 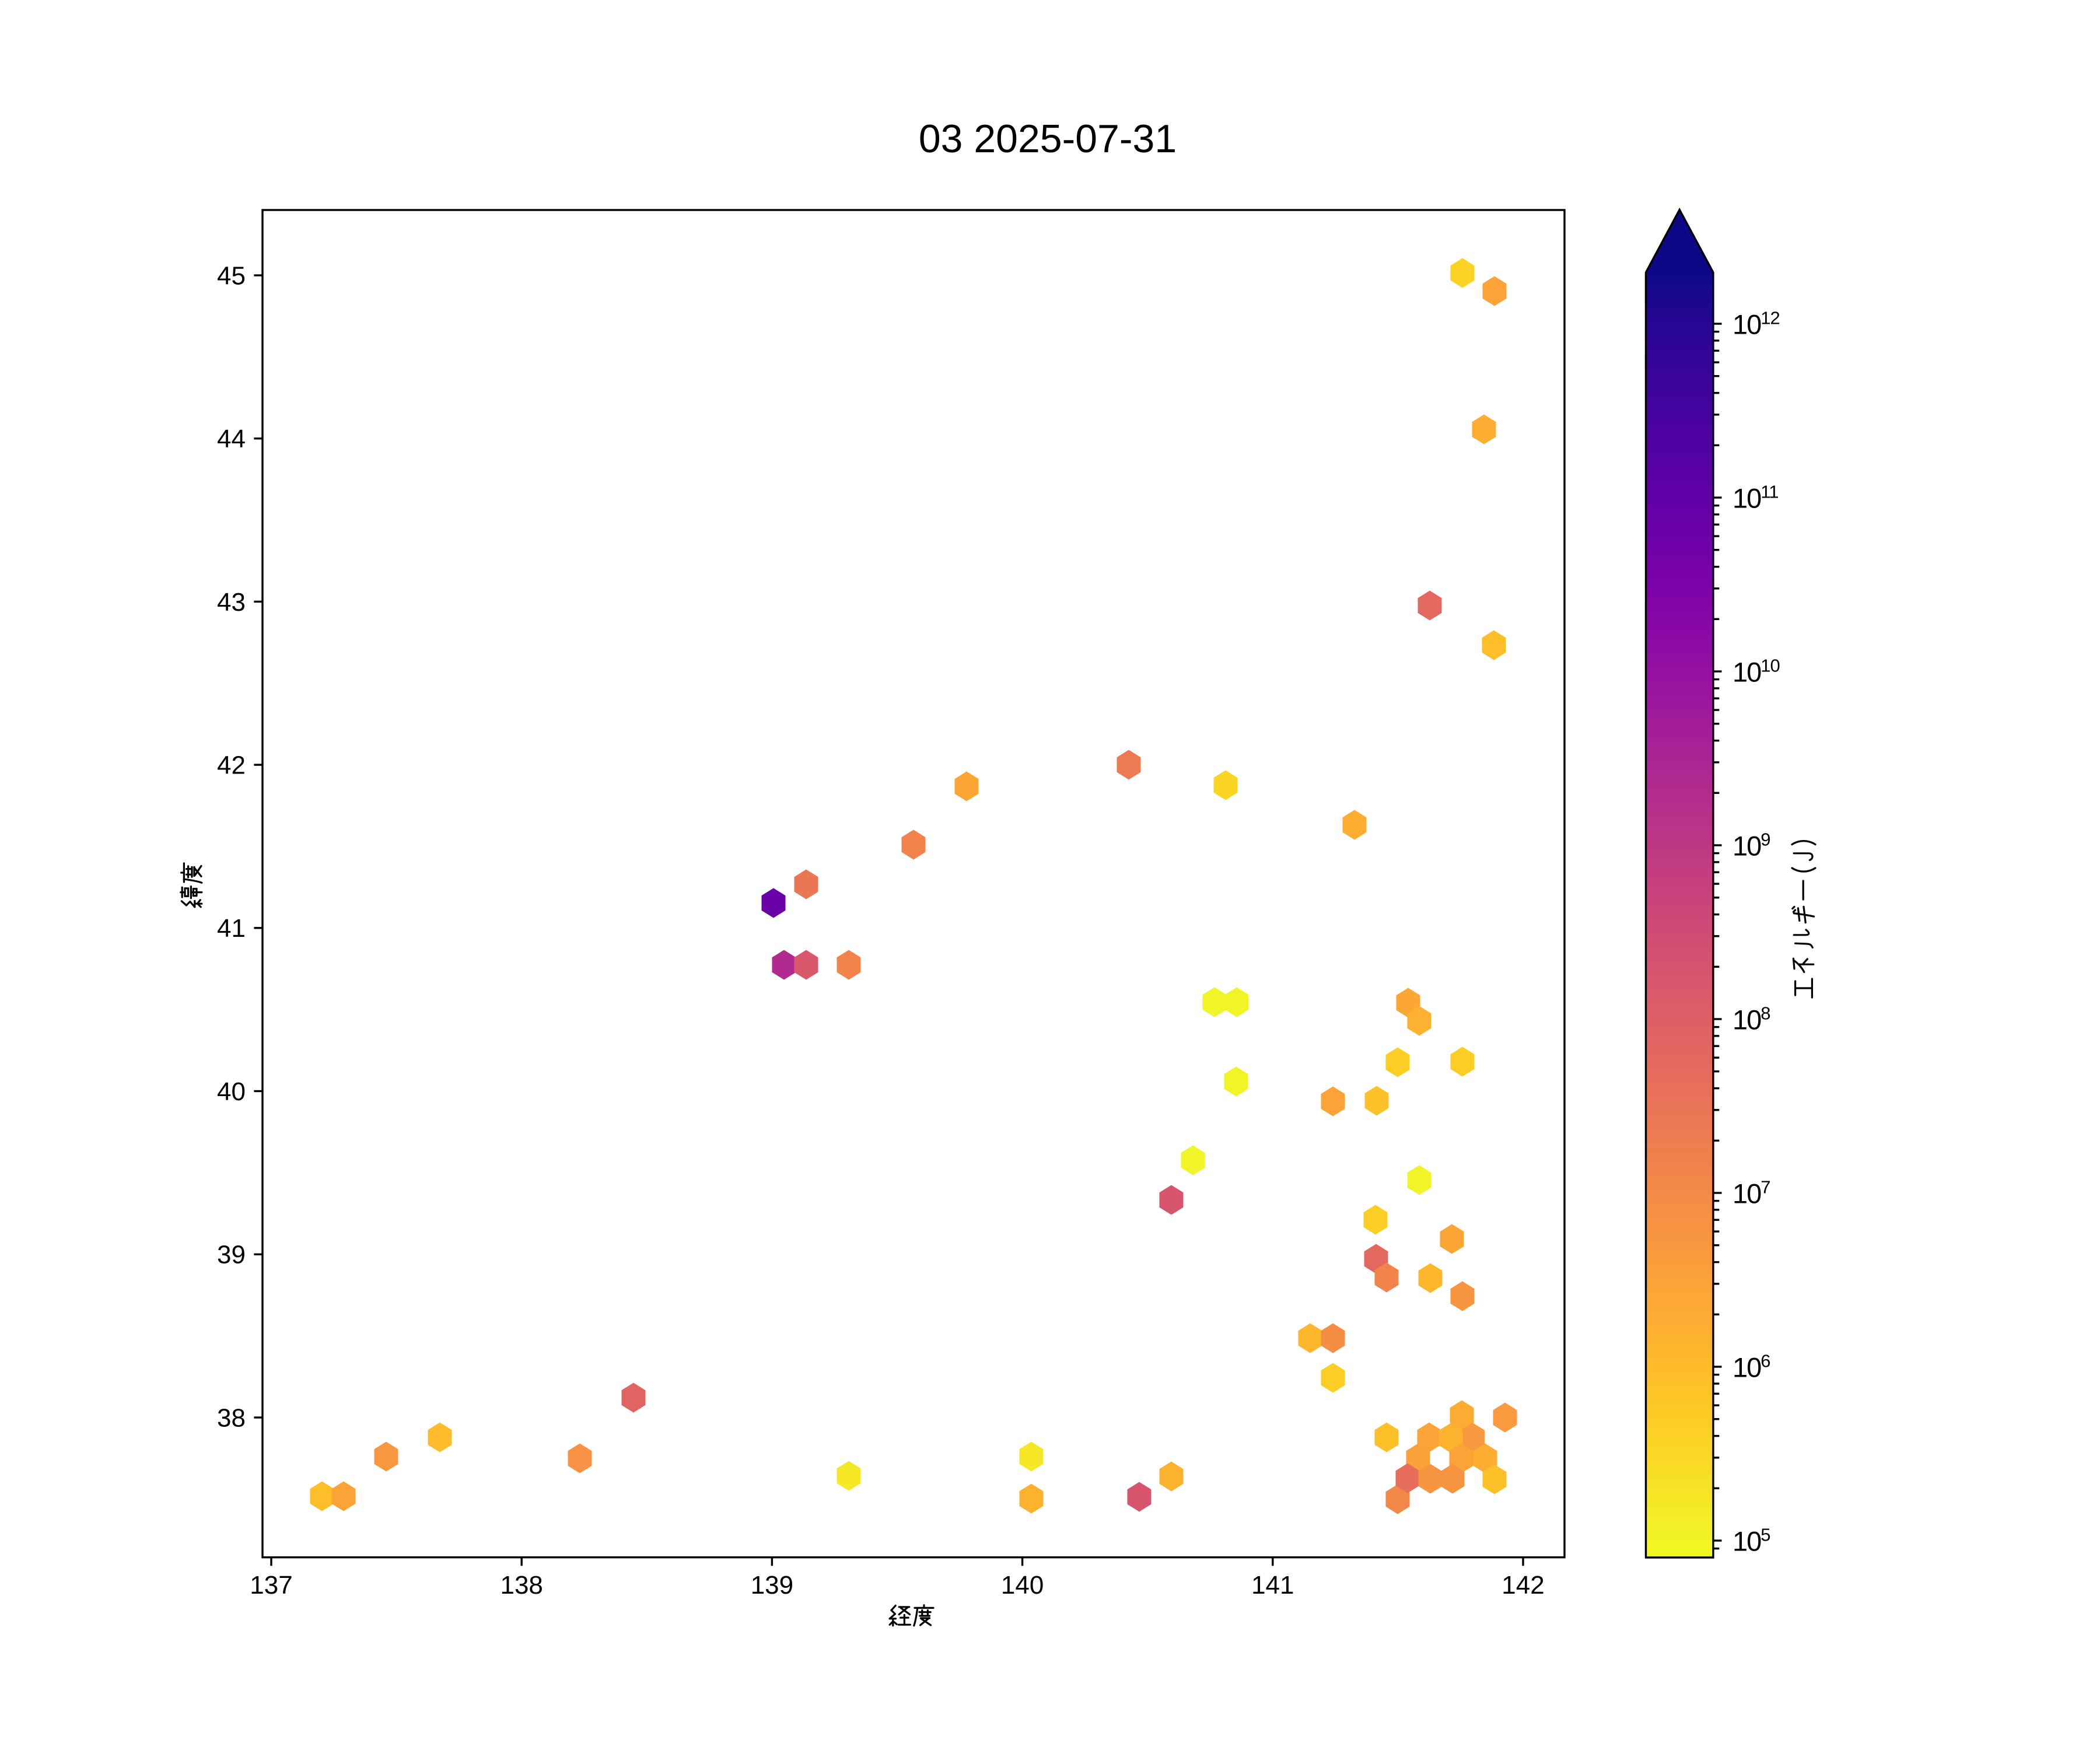 I want to click on svg-text: 141, so click(x=1272, y=1585).